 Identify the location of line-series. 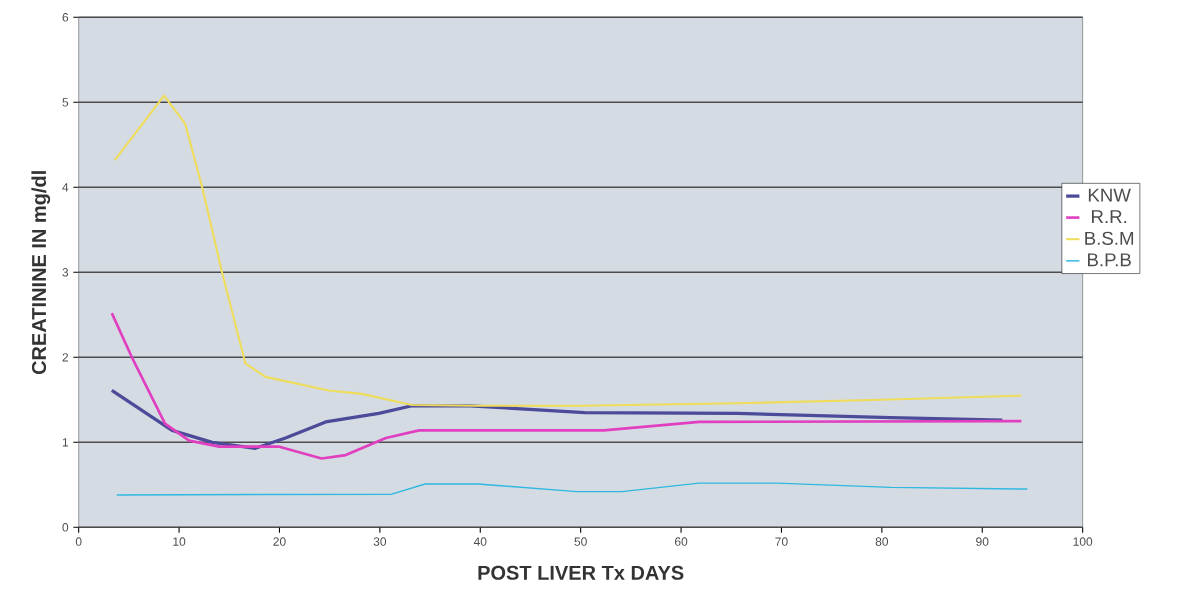
(572, 489).